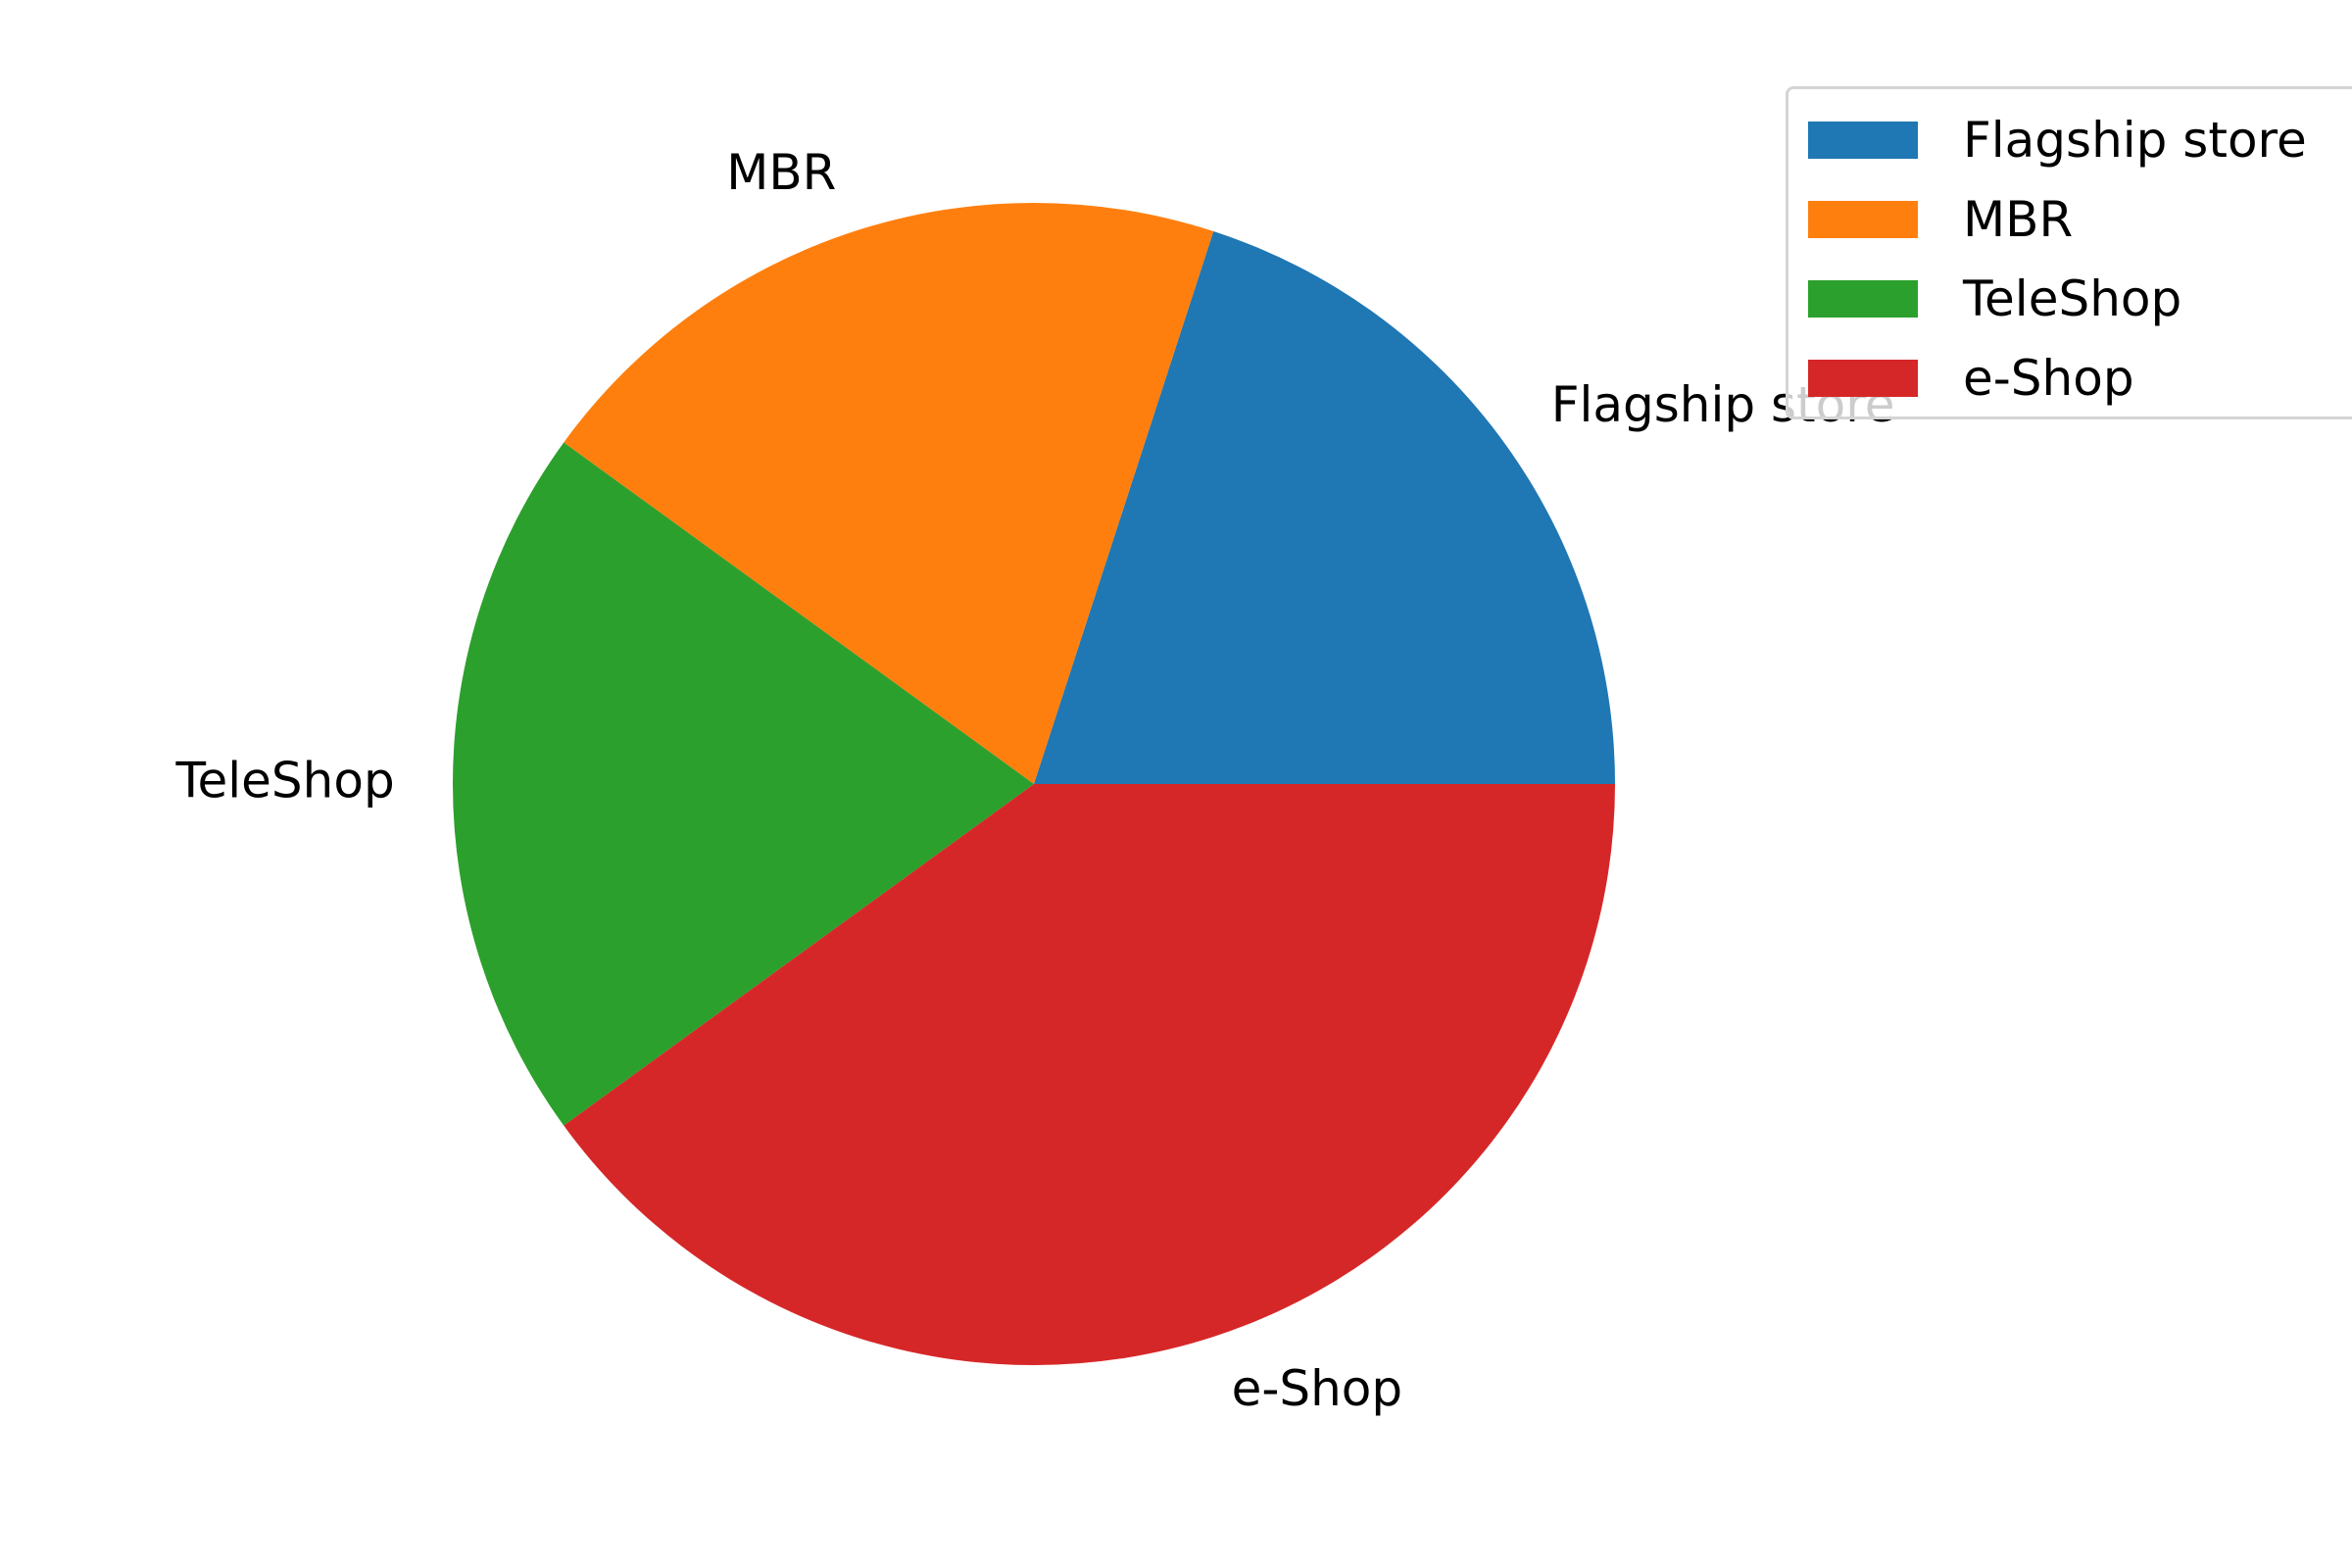 This screenshot has height=1568, width=2352. I want to click on slice-label-1: MBR, so click(781, 172).